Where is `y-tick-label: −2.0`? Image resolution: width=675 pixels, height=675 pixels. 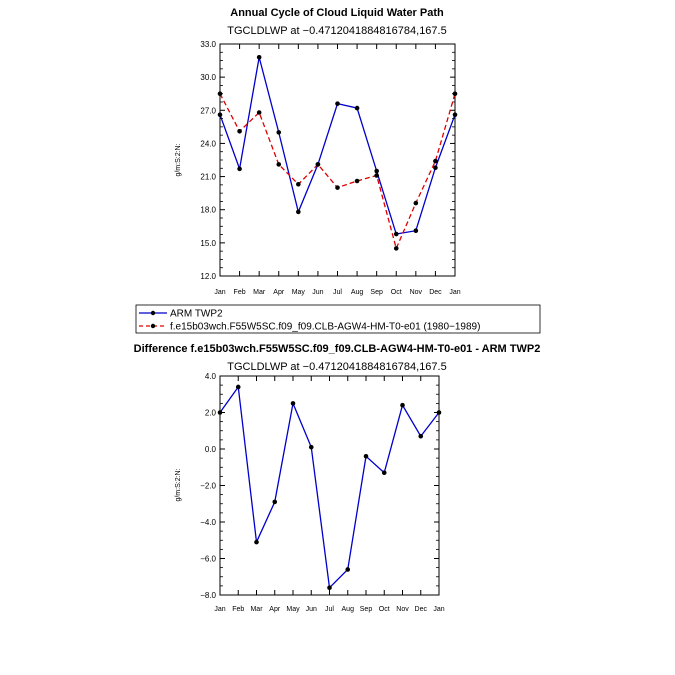 y-tick-label: −2.0 is located at coordinates (208, 486).